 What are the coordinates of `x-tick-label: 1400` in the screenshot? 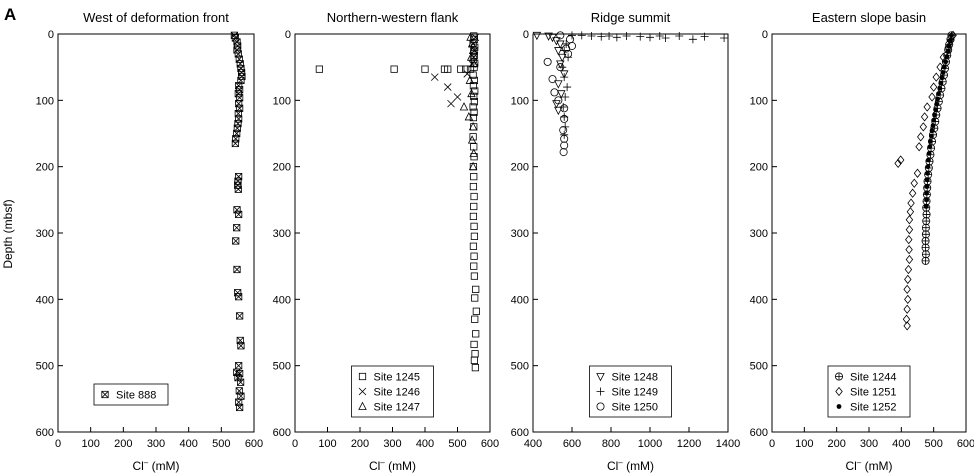 It's located at (728, 444).